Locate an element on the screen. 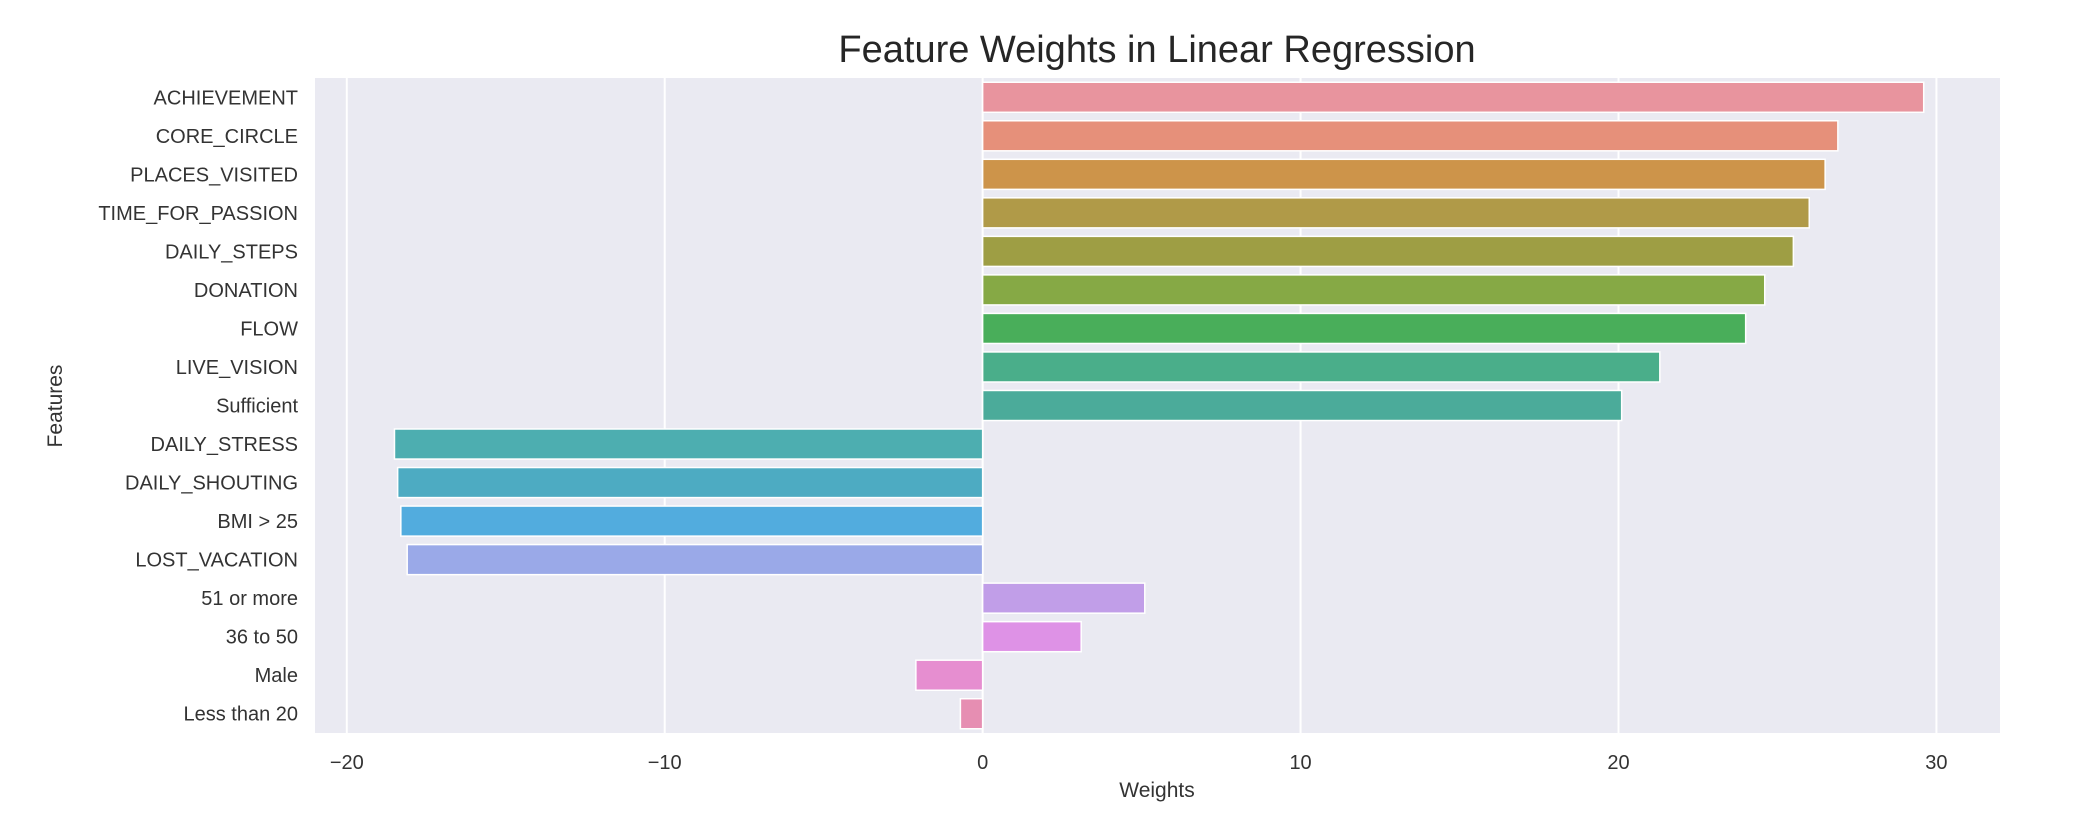 This screenshot has height=832, width=2076. bar-lost-vacation is located at coordinates (695, 559).